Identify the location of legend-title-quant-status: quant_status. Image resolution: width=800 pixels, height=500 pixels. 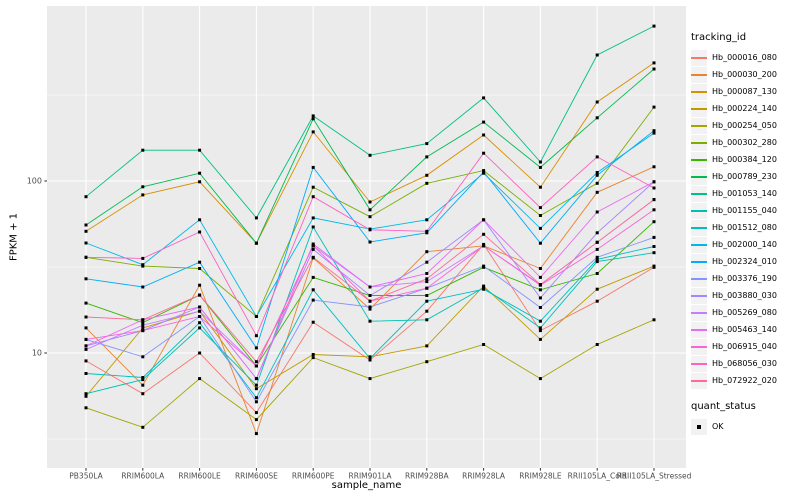
(723, 406).